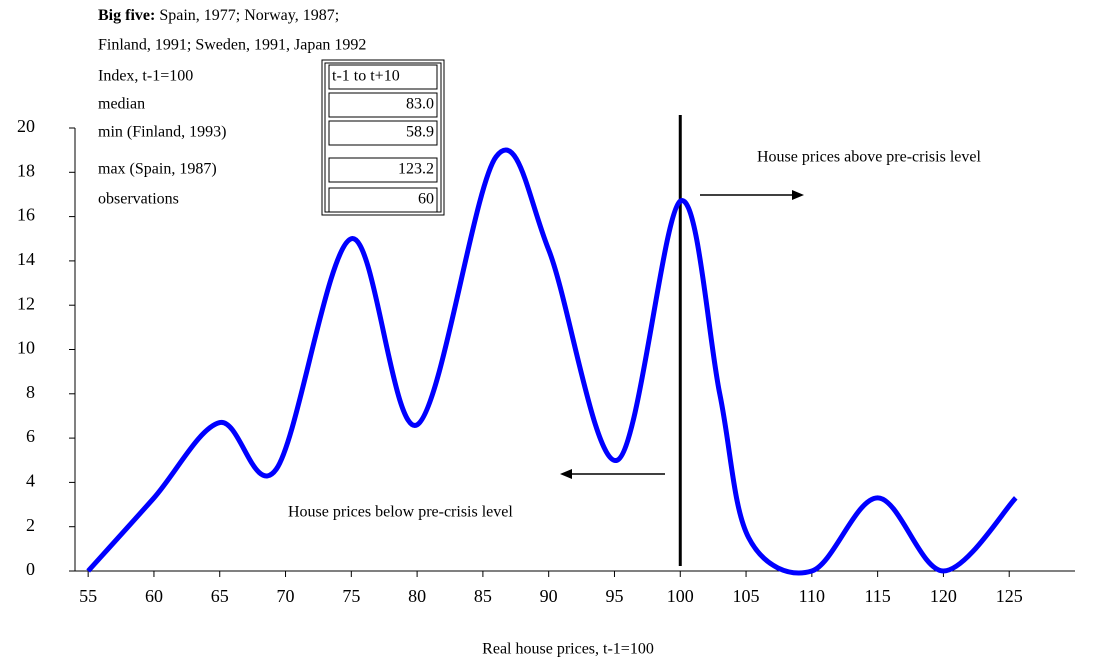 The image size is (1112, 663). Describe the element at coordinates (88, 596) in the screenshot. I see `x-tick-label: 55` at that location.